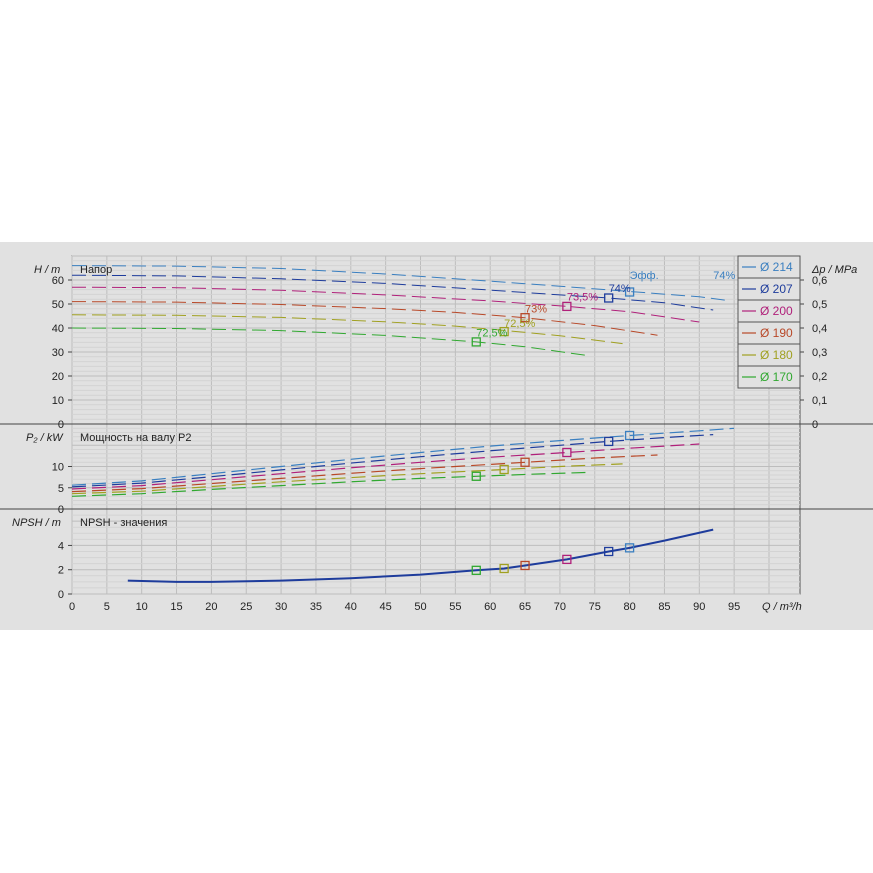  I want to click on x-tick-label: 20, so click(211, 607).